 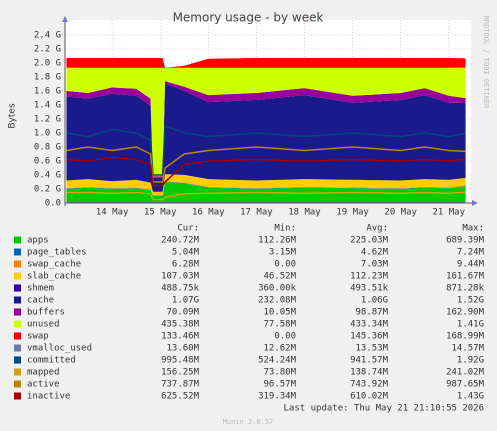 I want to click on legend-stat: 1.43G, so click(x=470, y=397).